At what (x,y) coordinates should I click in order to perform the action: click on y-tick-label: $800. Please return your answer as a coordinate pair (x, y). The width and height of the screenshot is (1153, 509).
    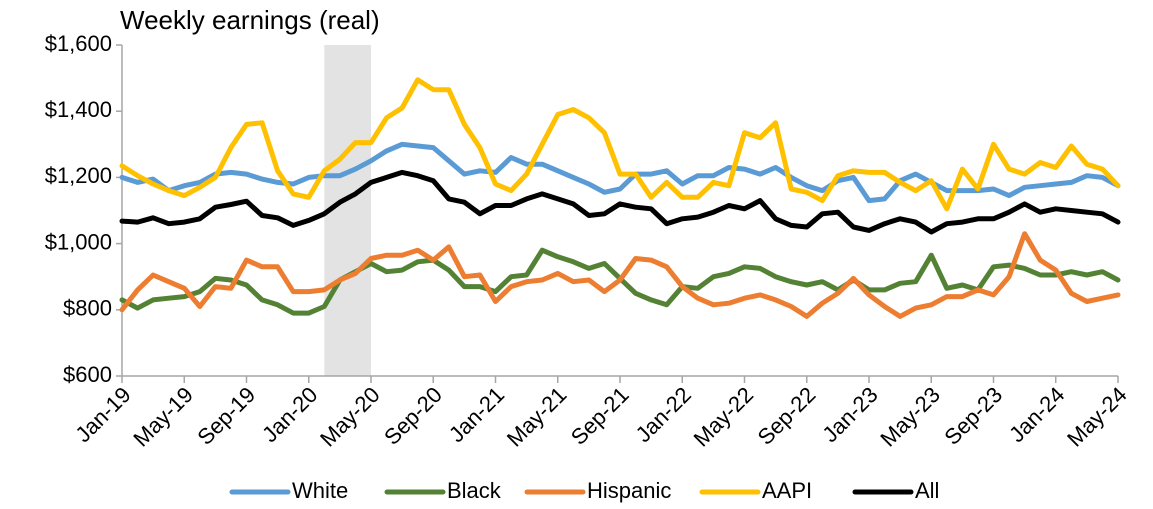
    Looking at the image, I should click on (87, 308).